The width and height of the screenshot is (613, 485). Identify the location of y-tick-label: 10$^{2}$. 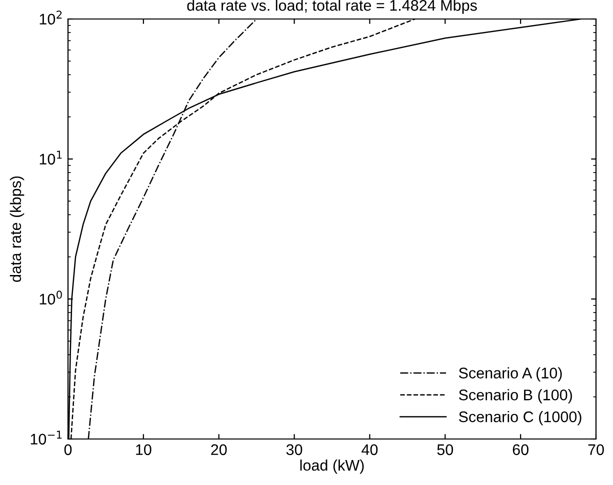
(51, 17).